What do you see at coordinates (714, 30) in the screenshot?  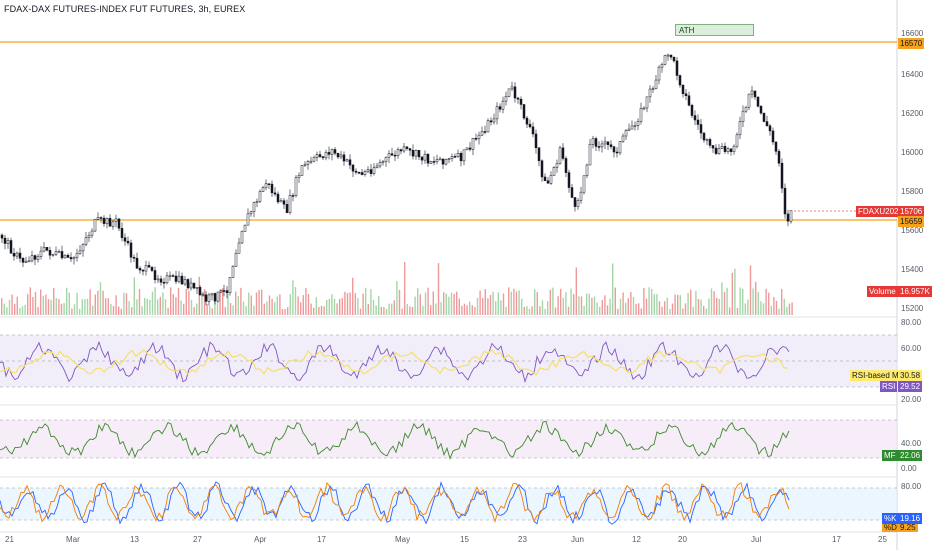 I see `ath-annotation: ATH` at bounding box center [714, 30].